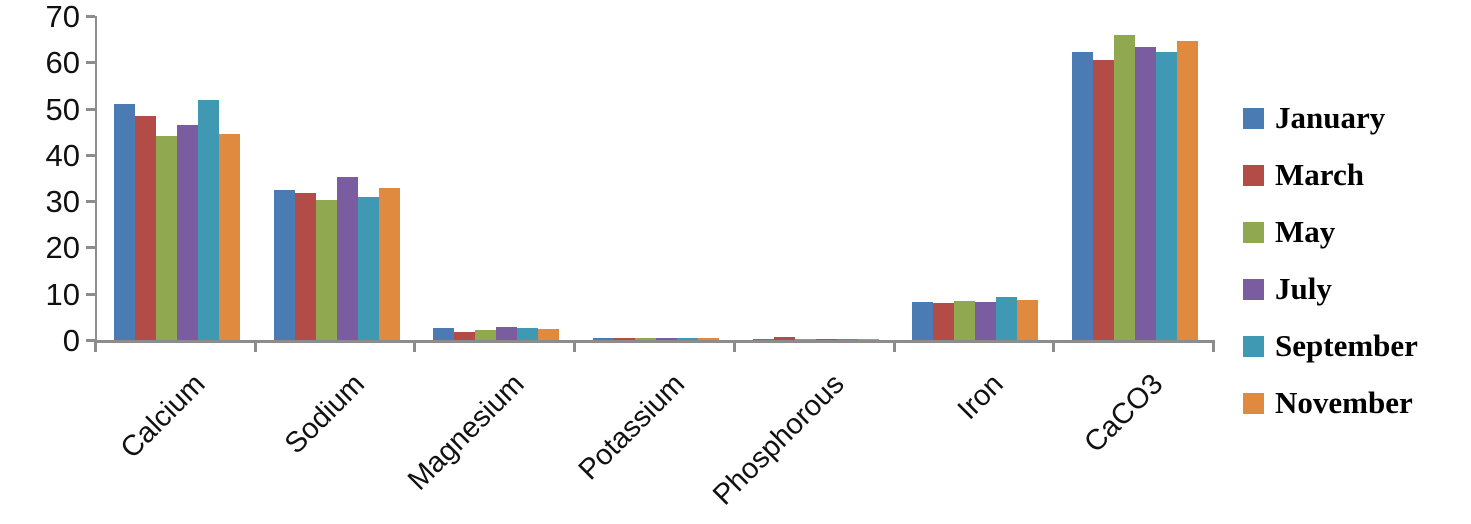 The image size is (1471, 524). Describe the element at coordinates (625, 339) in the screenshot. I see `bar-march-potassium` at that location.